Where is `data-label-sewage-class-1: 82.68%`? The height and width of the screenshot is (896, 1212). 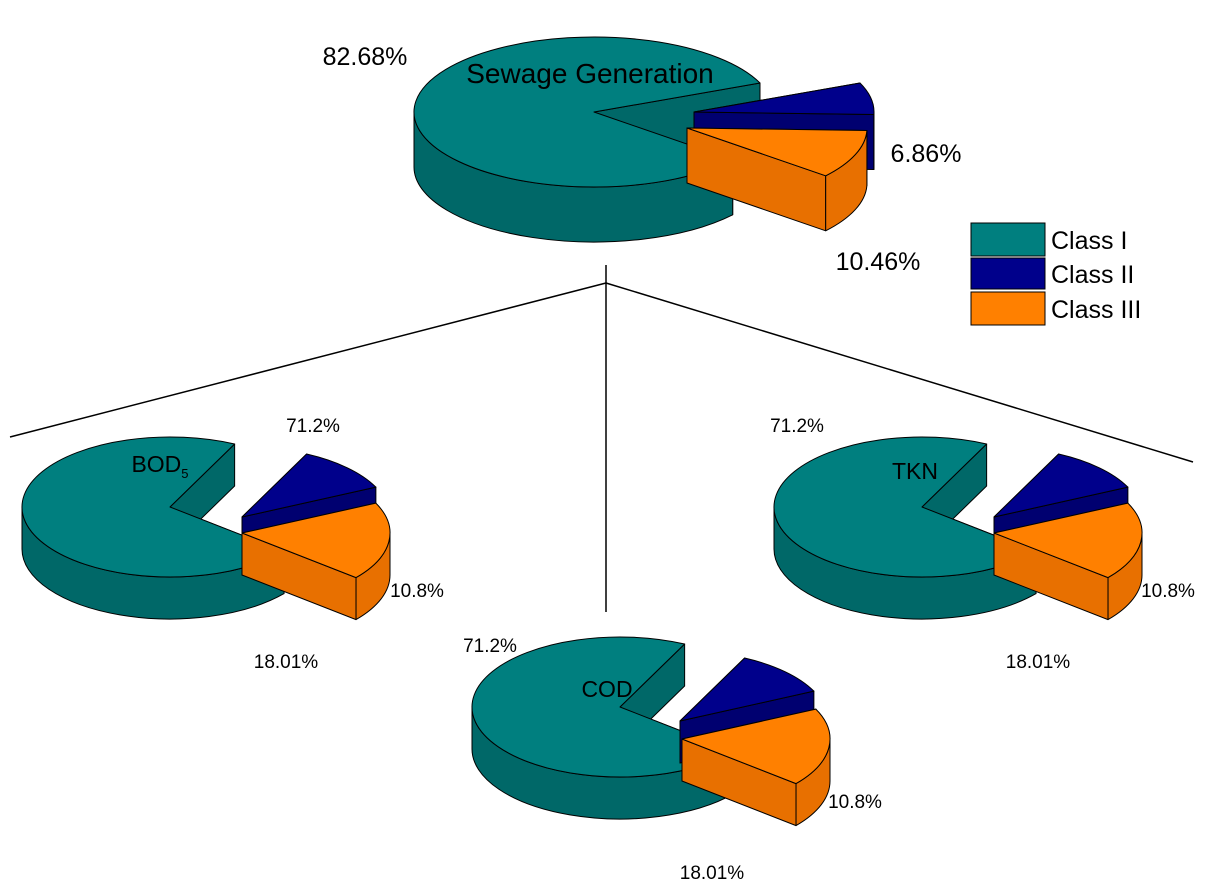 data-label-sewage-class-1: 82.68% is located at coordinates (365, 57).